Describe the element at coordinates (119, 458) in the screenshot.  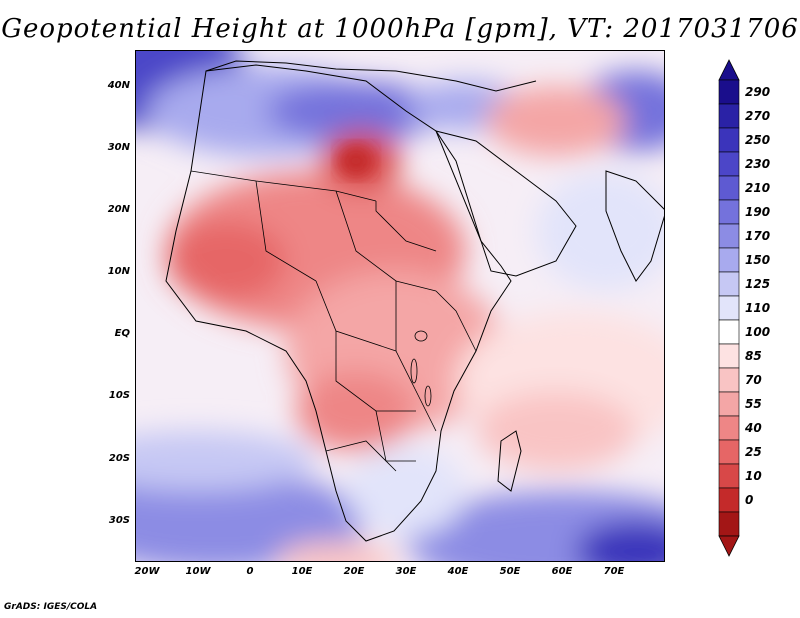
I see `lat-label-20s: 20S` at that location.